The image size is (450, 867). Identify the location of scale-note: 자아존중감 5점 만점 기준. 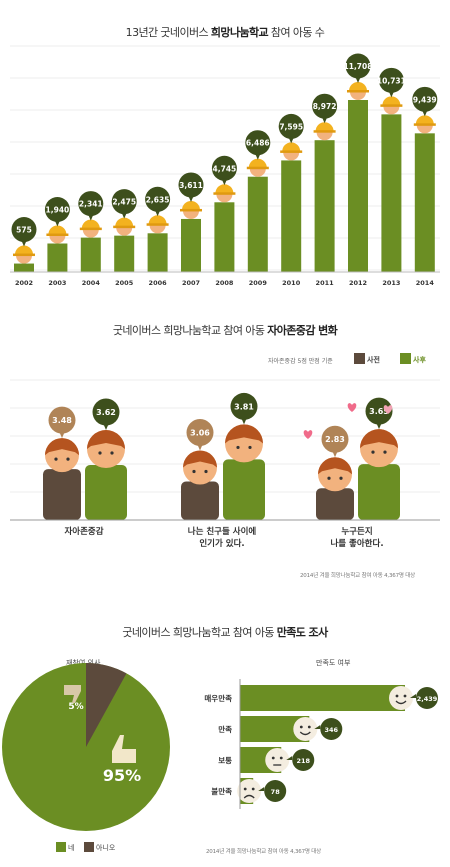
(300, 361).